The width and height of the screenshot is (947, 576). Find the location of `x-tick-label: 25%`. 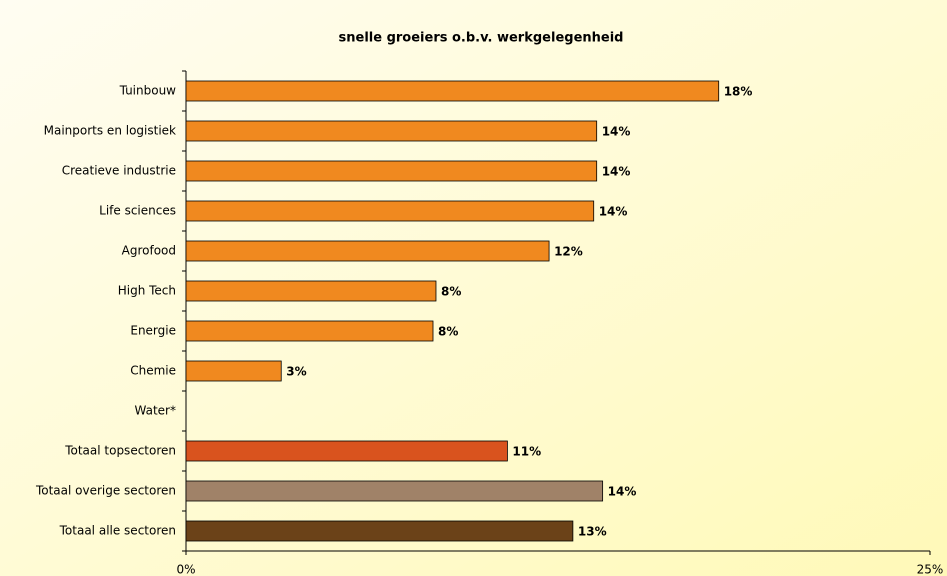

x-tick-label: 25% is located at coordinates (930, 569).